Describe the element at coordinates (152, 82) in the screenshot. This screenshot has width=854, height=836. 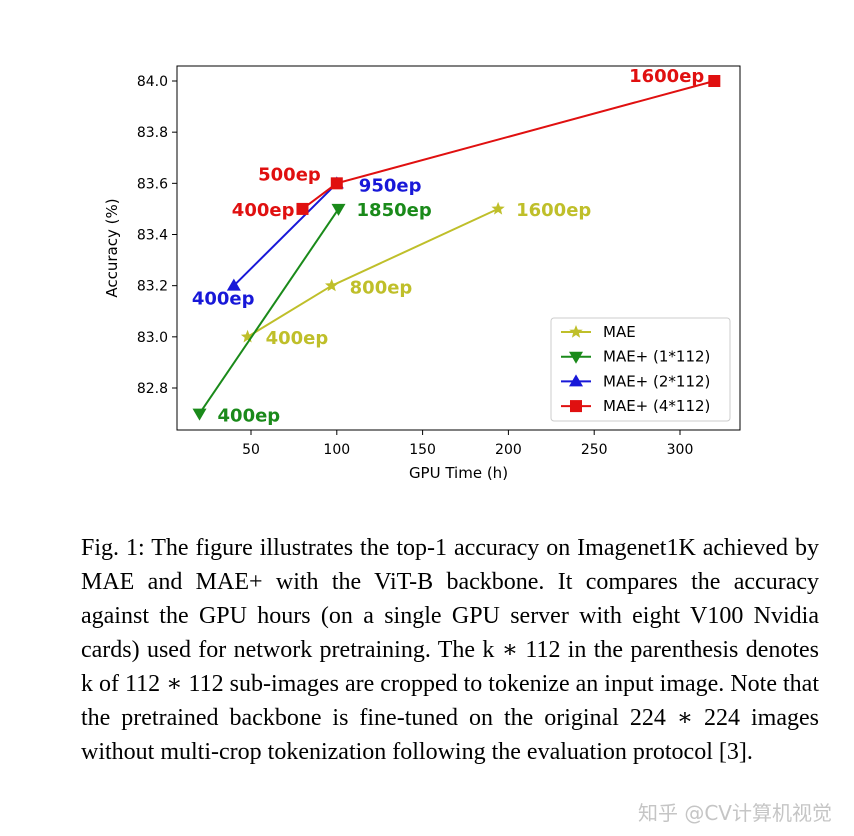
I see `y-tick-label: 84.0` at that location.